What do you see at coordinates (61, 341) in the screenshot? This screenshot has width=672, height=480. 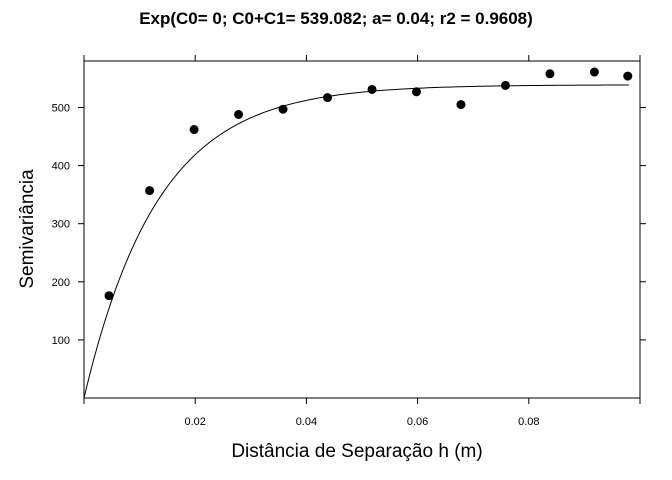 I see `y-tick-label: 100` at bounding box center [61, 341].